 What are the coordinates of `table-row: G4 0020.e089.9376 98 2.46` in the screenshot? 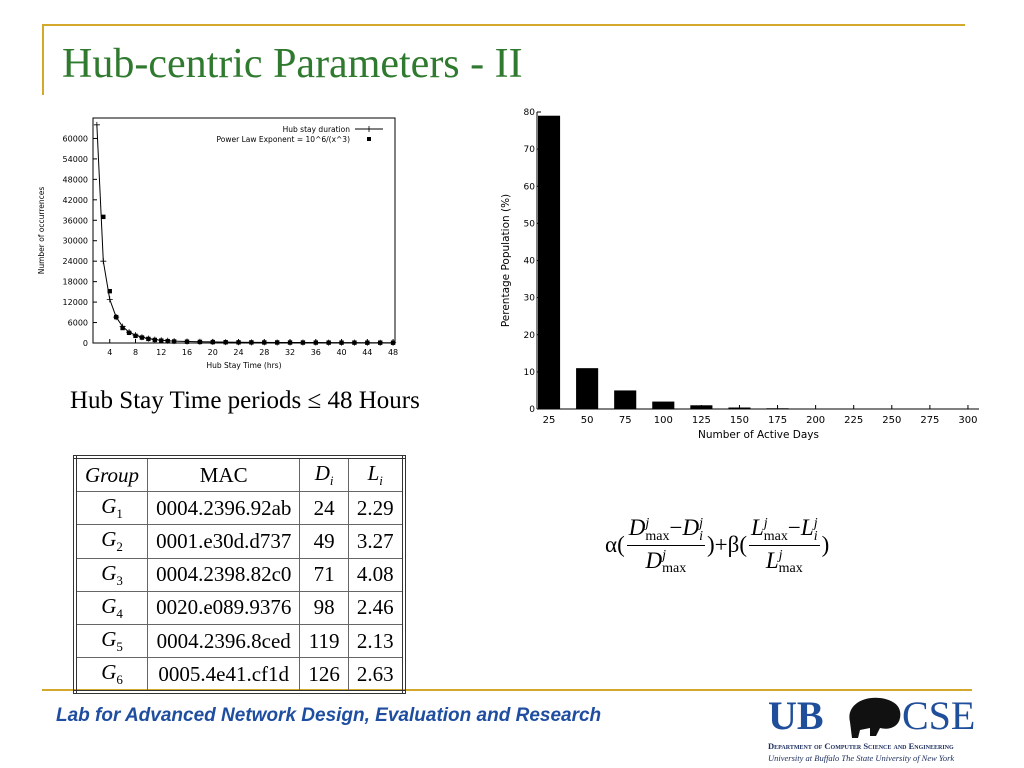 It's located at (239, 607).